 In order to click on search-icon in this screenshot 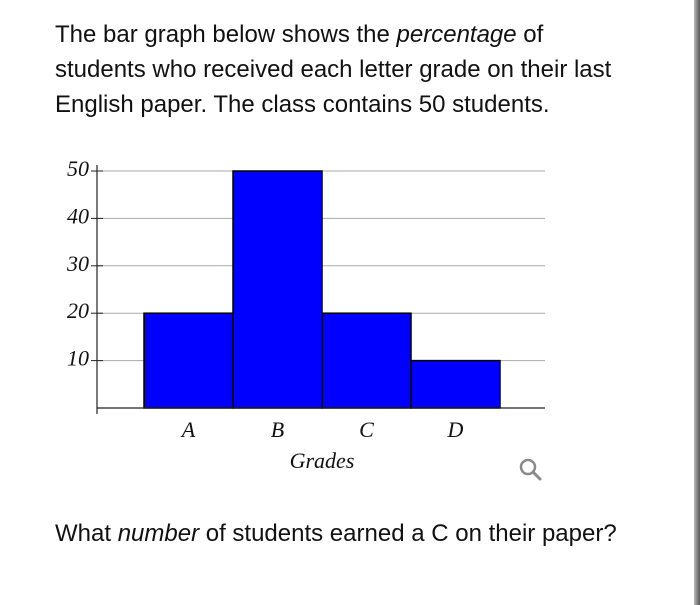, I will do `click(530, 469)`.